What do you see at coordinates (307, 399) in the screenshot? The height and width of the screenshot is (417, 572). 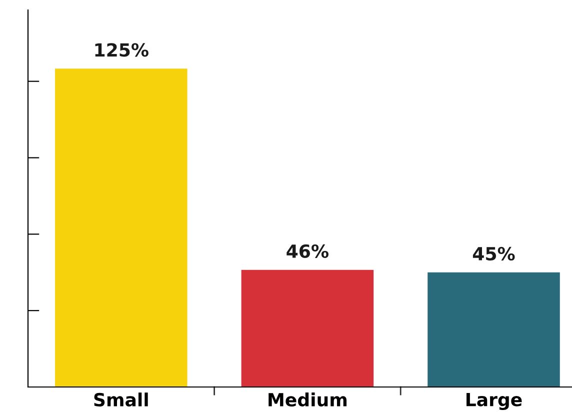 I see `x-tick-label: Medium` at bounding box center [307, 399].